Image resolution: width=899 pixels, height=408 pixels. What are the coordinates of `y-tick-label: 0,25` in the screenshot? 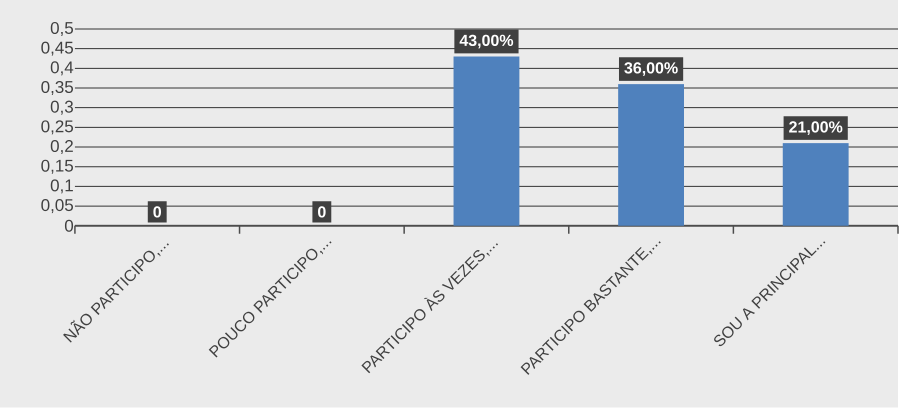 It's located at (57, 127).